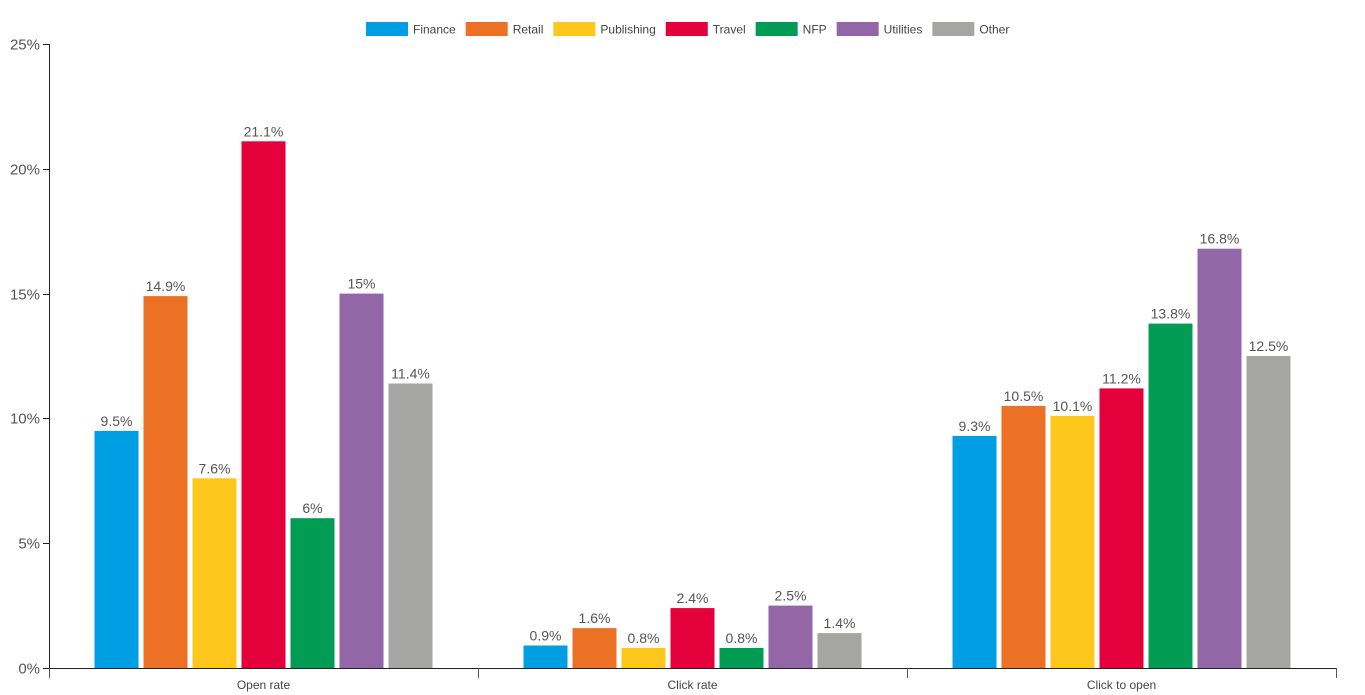 This screenshot has width=1365, height=695. I want to click on bar-other-open-rate, so click(410, 526).